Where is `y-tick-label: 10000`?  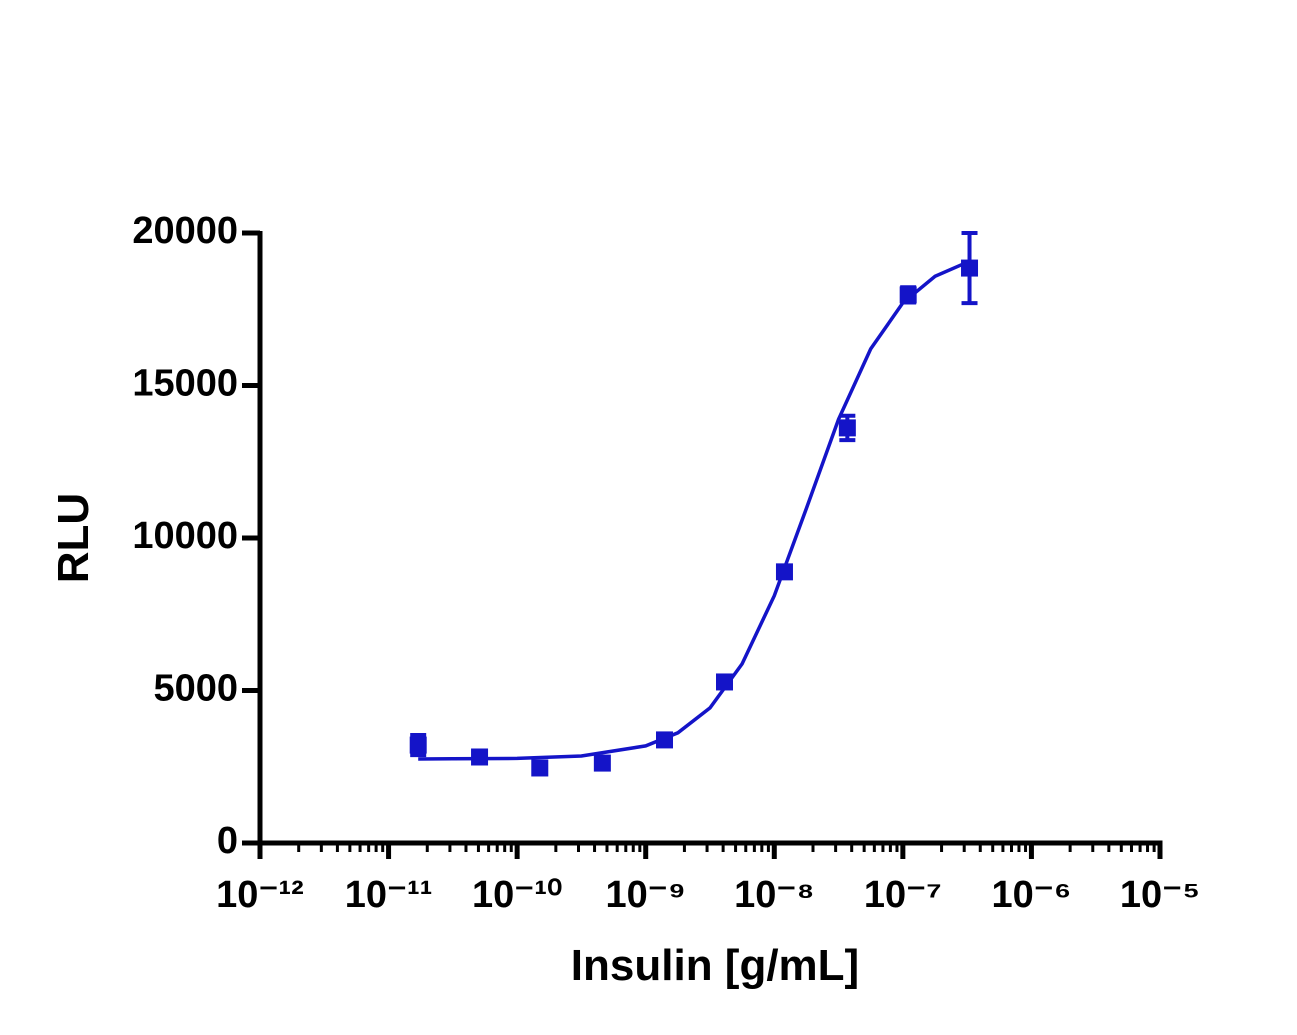 y-tick-label: 10000 is located at coordinates (185, 536).